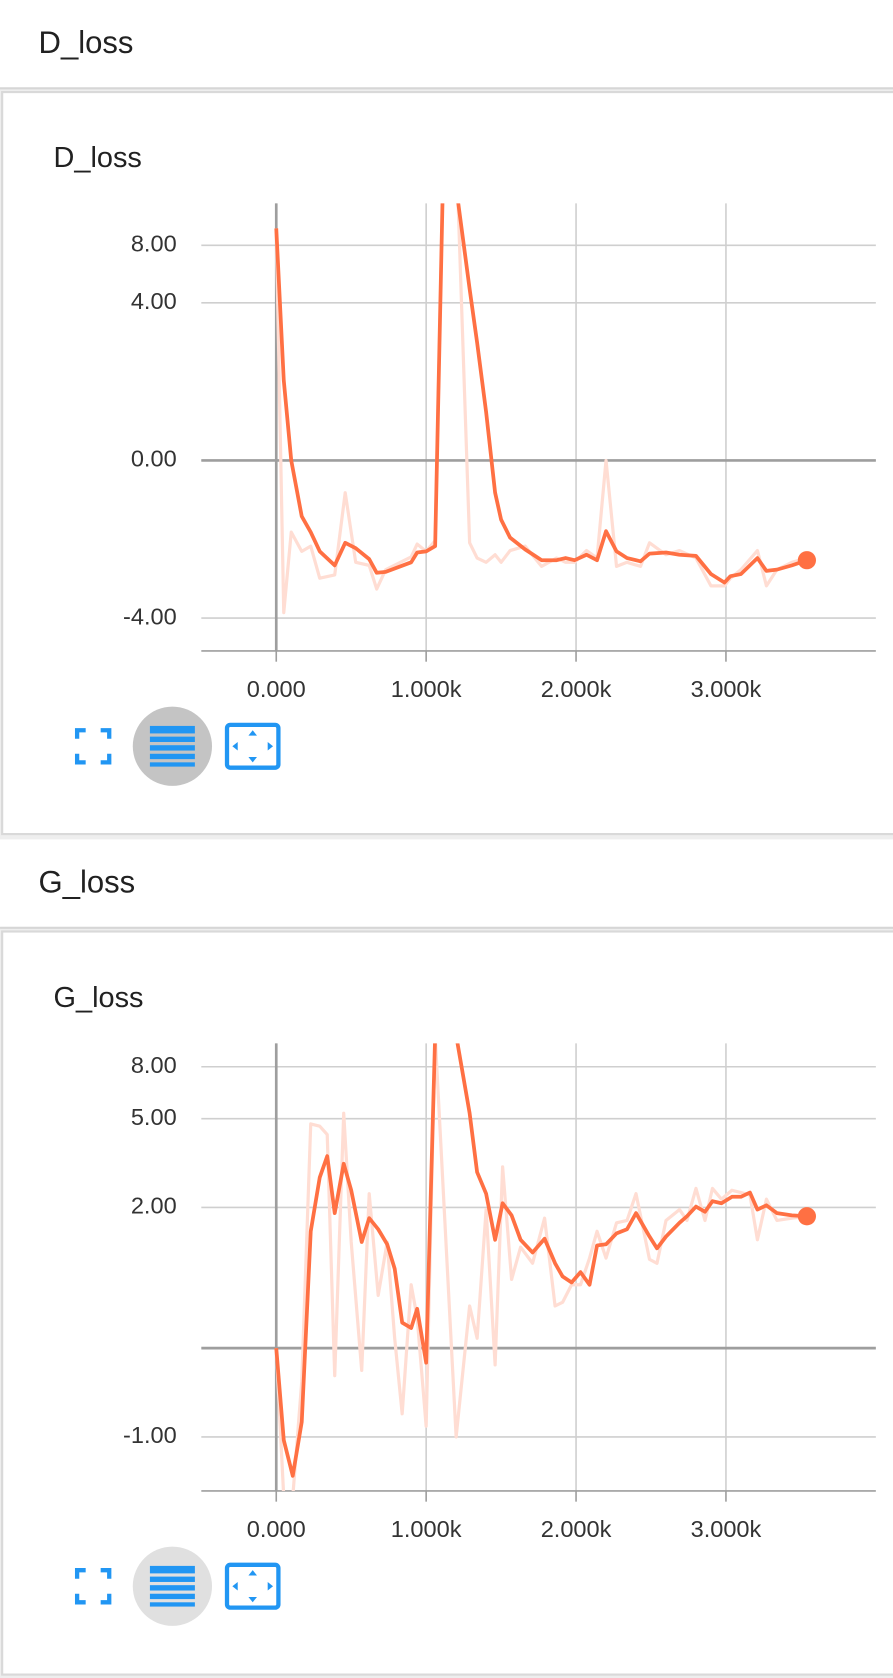 The image size is (893, 1678). I want to click on y-tick-label: 5.00, so click(154, 1117).